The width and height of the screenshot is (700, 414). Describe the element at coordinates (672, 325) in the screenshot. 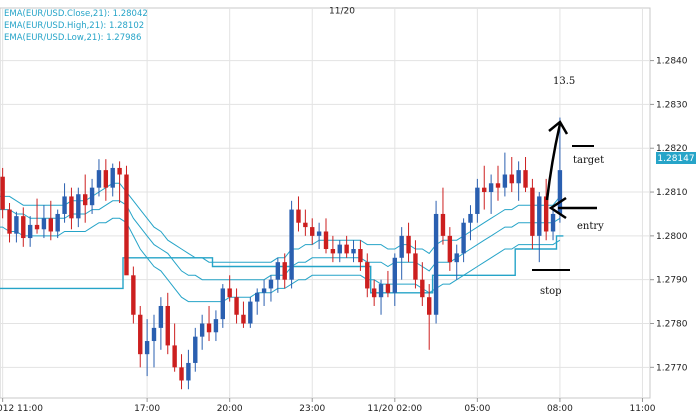

I see `y-tick-label: 1.2780` at that location.